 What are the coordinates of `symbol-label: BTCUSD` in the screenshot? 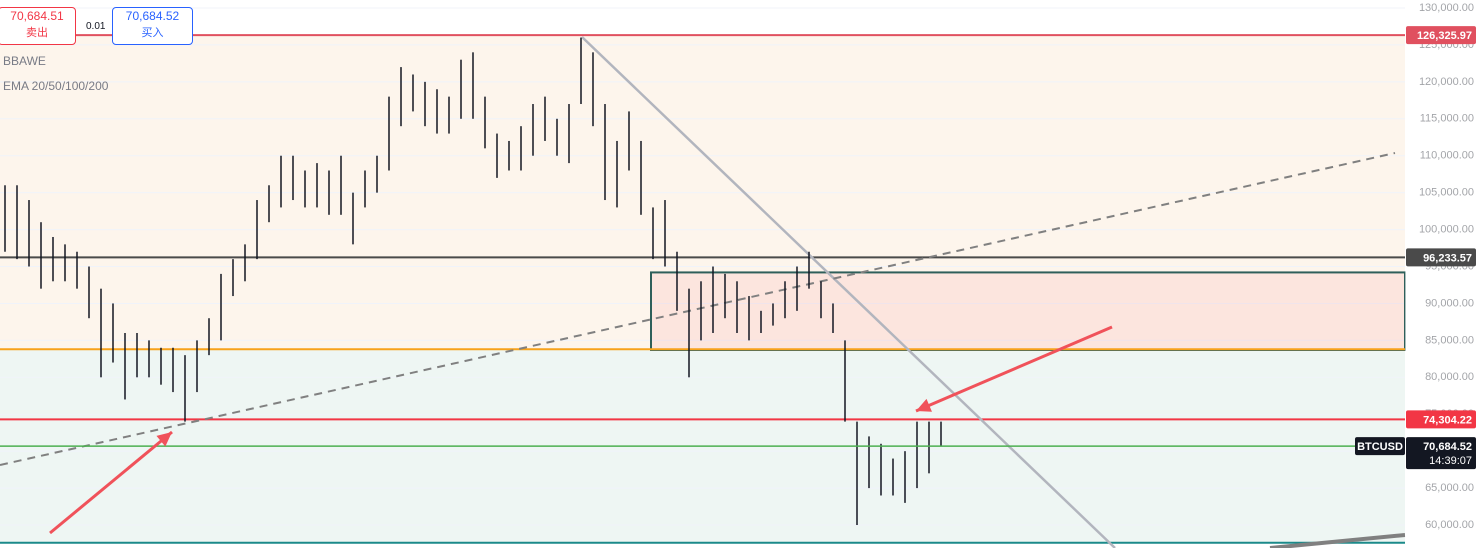 It's located at (1380, 447).